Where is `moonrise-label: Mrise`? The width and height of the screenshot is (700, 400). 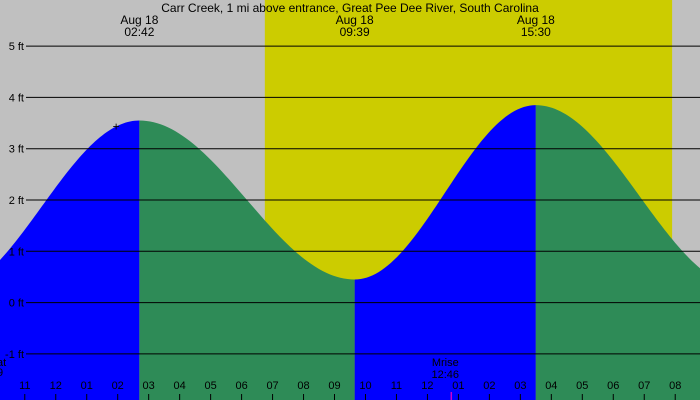
moonrise-label: Mrise is located at coordinates (445, 363).